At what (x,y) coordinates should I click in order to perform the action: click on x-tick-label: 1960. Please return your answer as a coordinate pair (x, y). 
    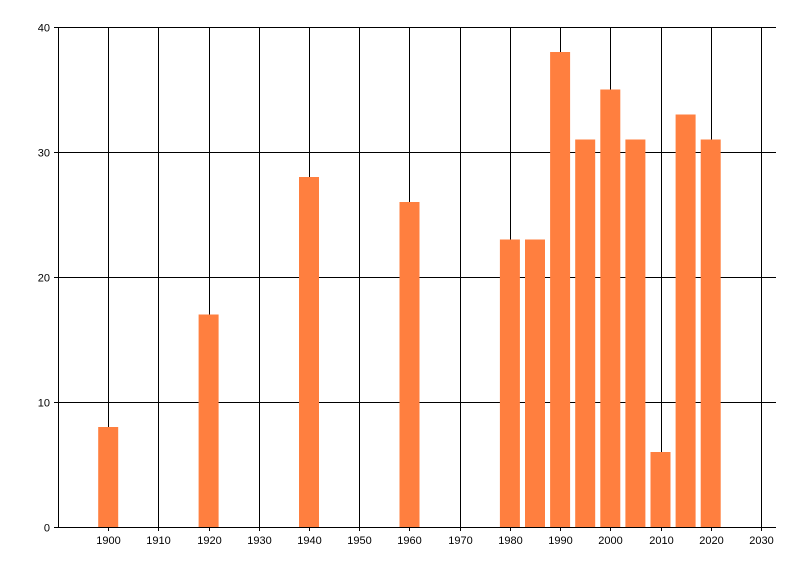
    Looking at the image, I should click on (409, 541).